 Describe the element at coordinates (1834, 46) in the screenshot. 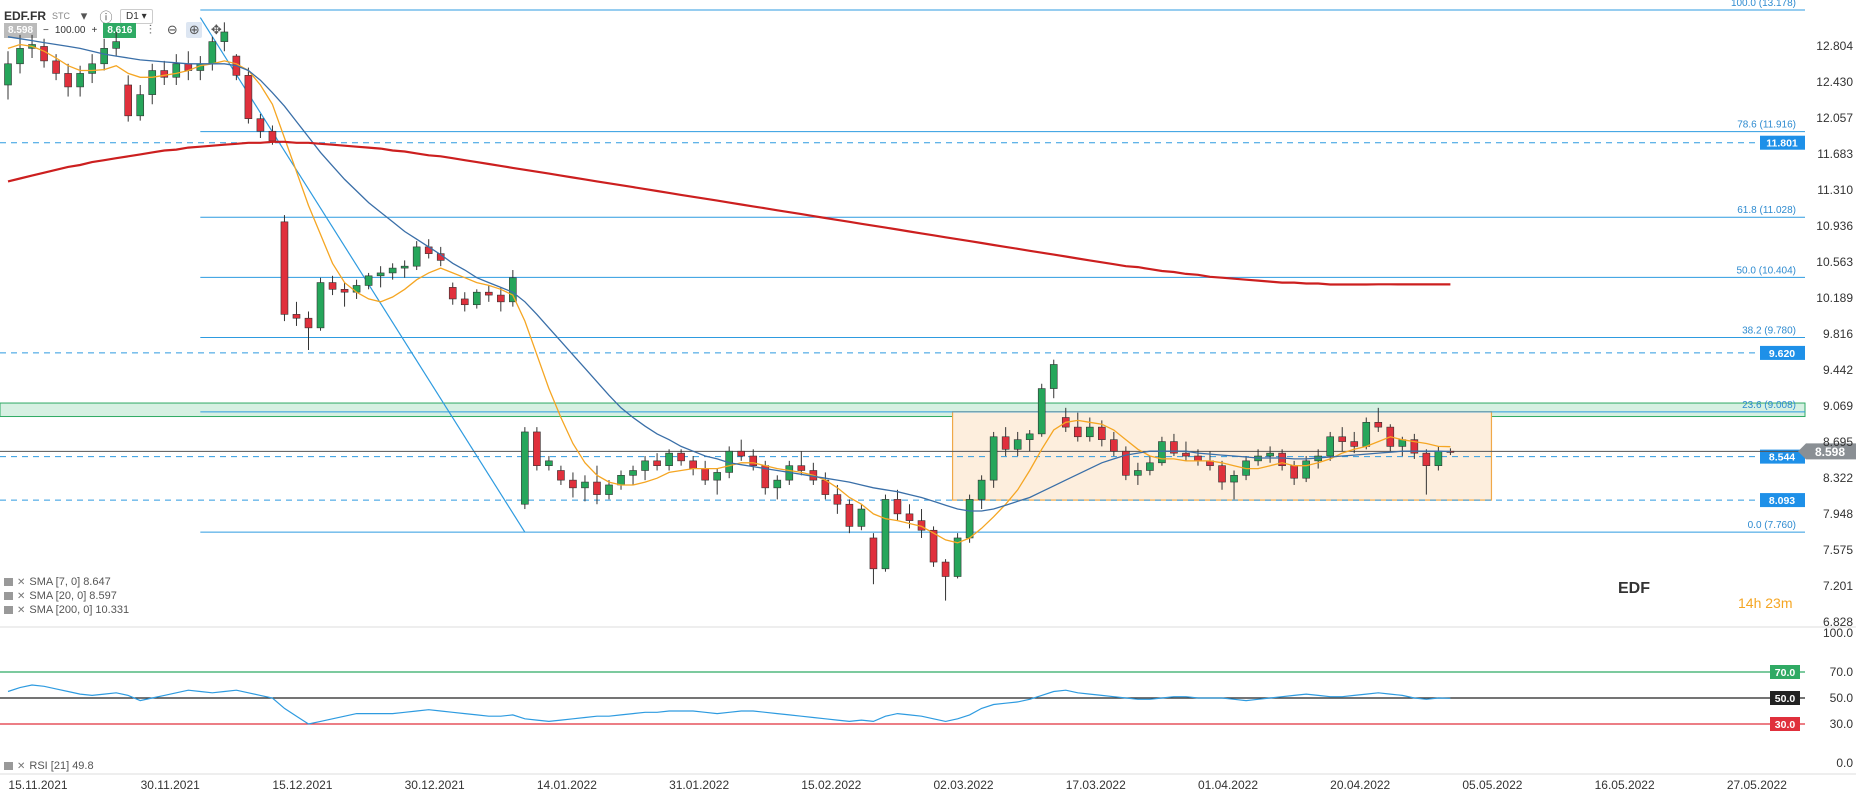

I see `y-tick-label: 12.804` at that location.